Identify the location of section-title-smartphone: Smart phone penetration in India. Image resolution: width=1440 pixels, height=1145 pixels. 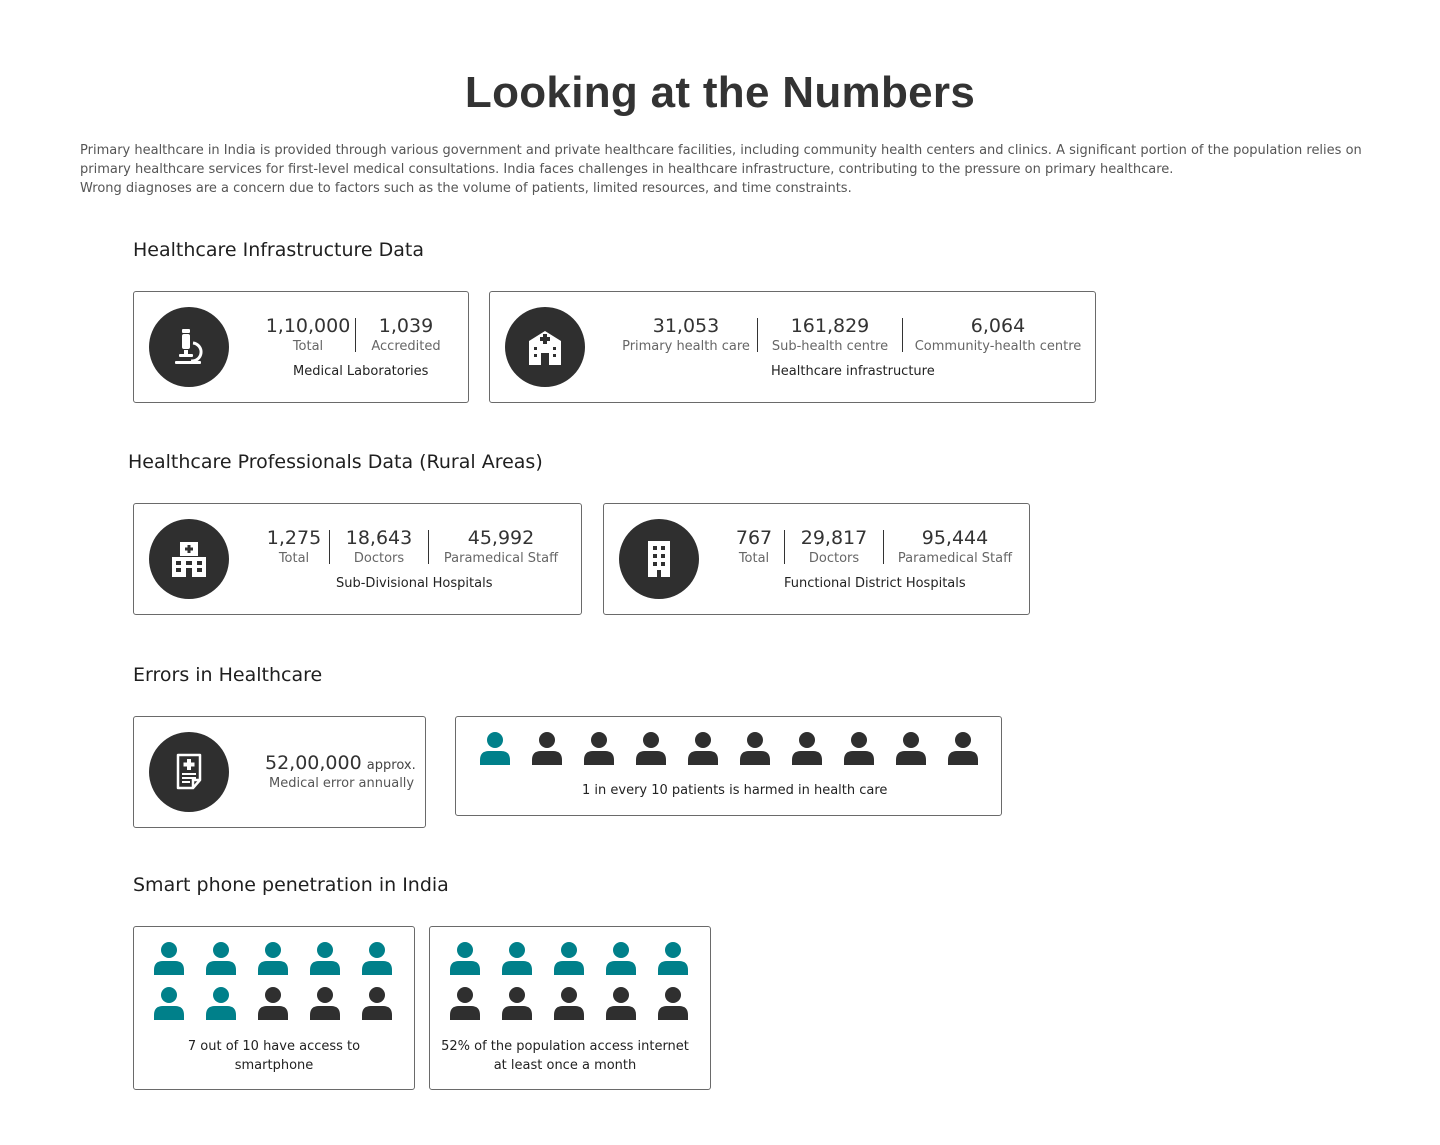
(291, 885).